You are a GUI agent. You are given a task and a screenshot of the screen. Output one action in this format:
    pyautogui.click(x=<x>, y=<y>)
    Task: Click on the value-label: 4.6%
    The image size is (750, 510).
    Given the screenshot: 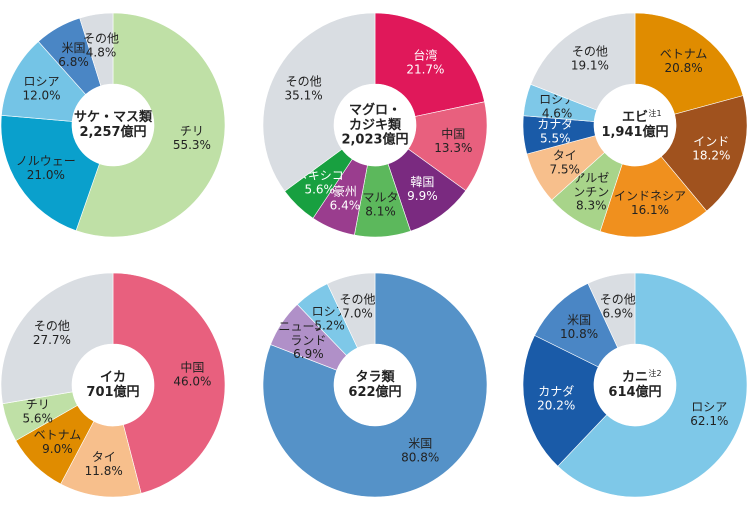 What is the action you would take?
    pyautogui.click(x=557, y=114)
    